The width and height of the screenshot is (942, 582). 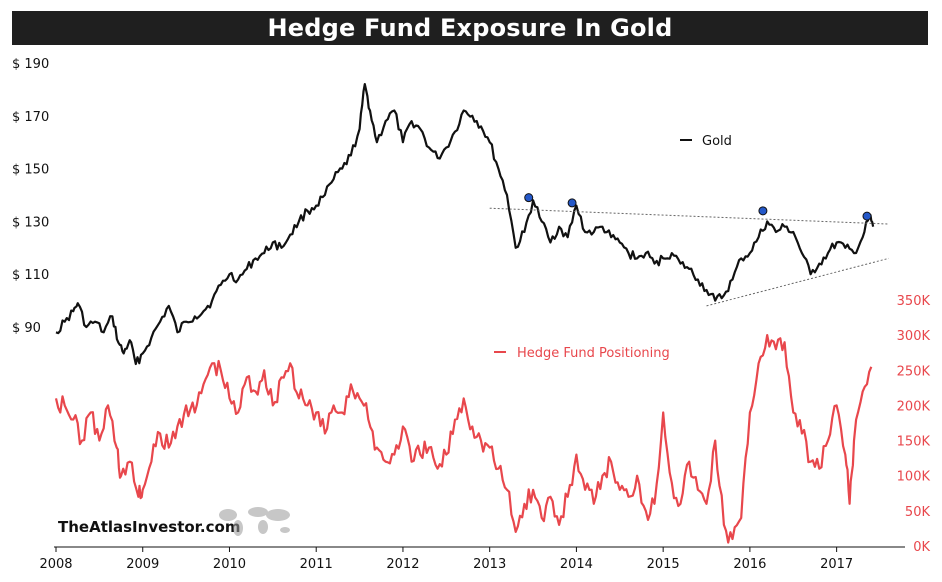 What do you see at coordinates (316, 564) in the screenshot?
I see `x-tick-label: 2011` at bounding box center [316, 564].